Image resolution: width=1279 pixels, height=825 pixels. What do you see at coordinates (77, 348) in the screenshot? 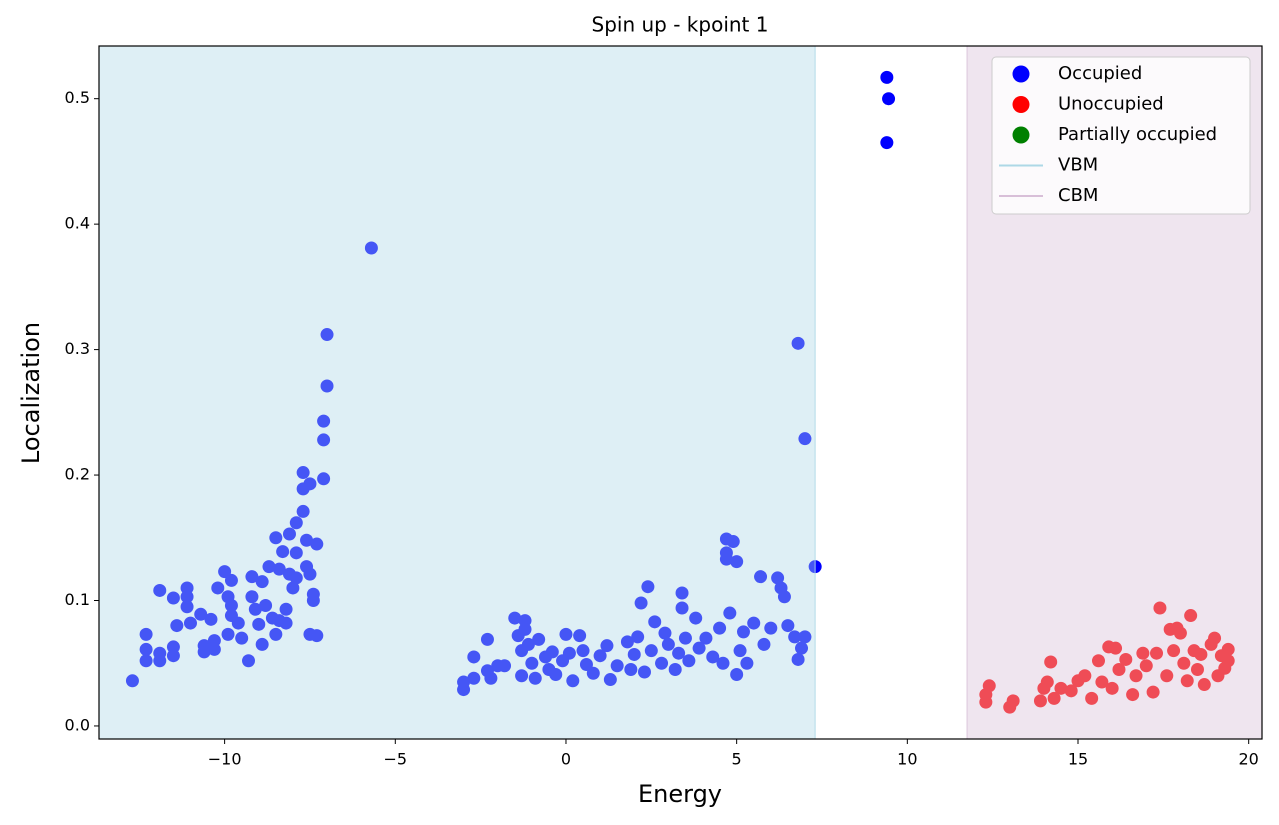
I see `y-tick-label: 0.3` at bounding box center [77, 348].